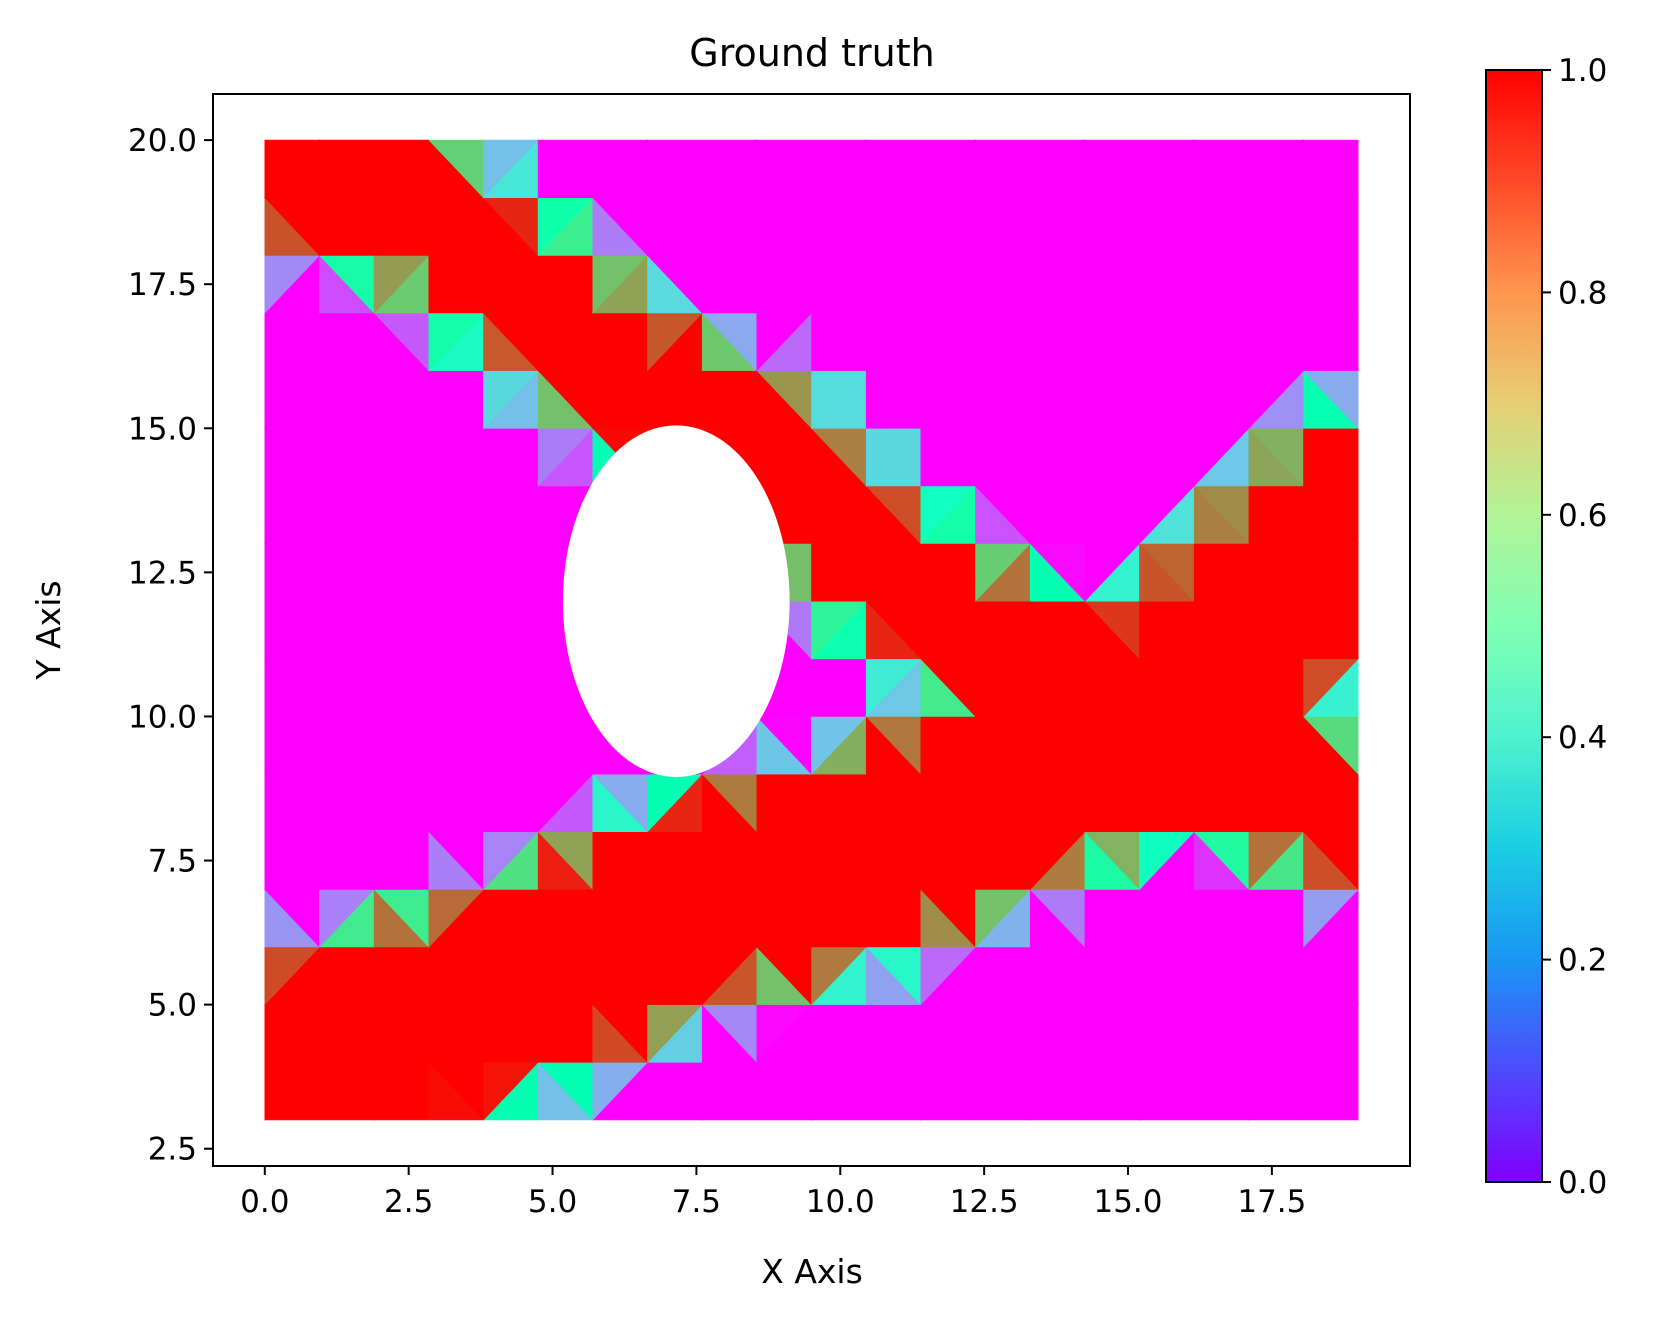 The height and width of the screenshot is (1317, 1656). Describe the element at coordinates (408, 1202) in the screenshot. I see `x-tick-label: 2.5` at that location.